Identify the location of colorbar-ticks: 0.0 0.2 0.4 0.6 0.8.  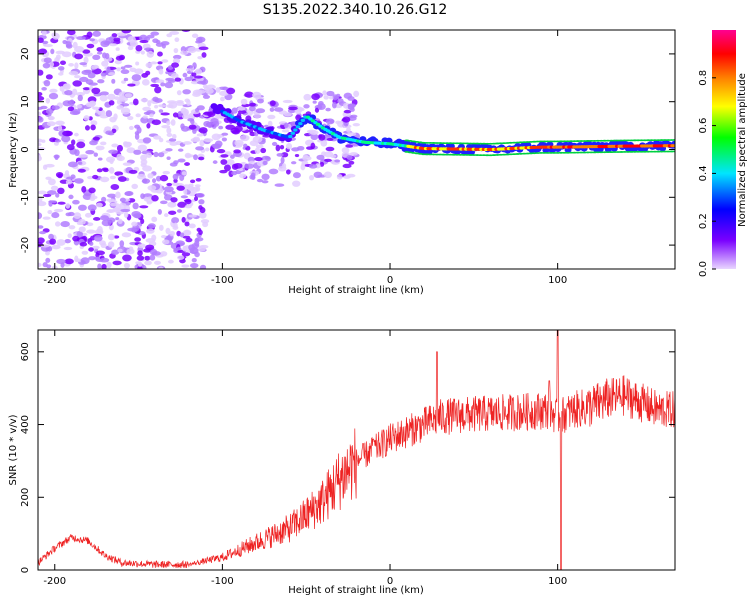
(707, 173).